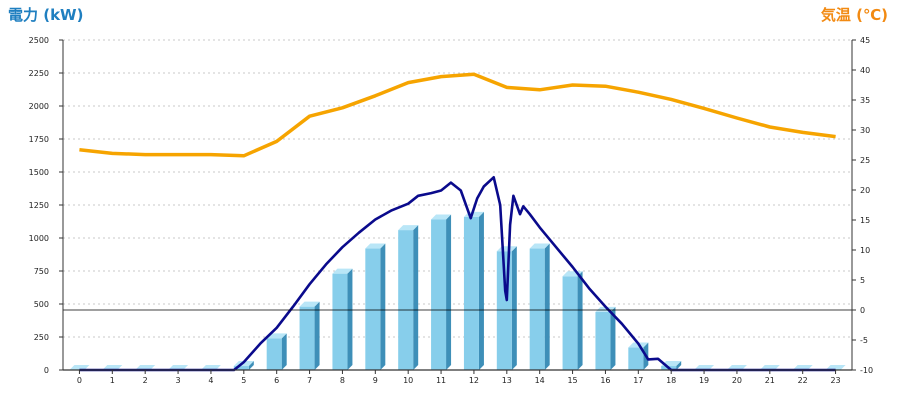 This screenshot has width=900, height=400. I want to click on y-right-tick-label: 40, so click(865, 70).